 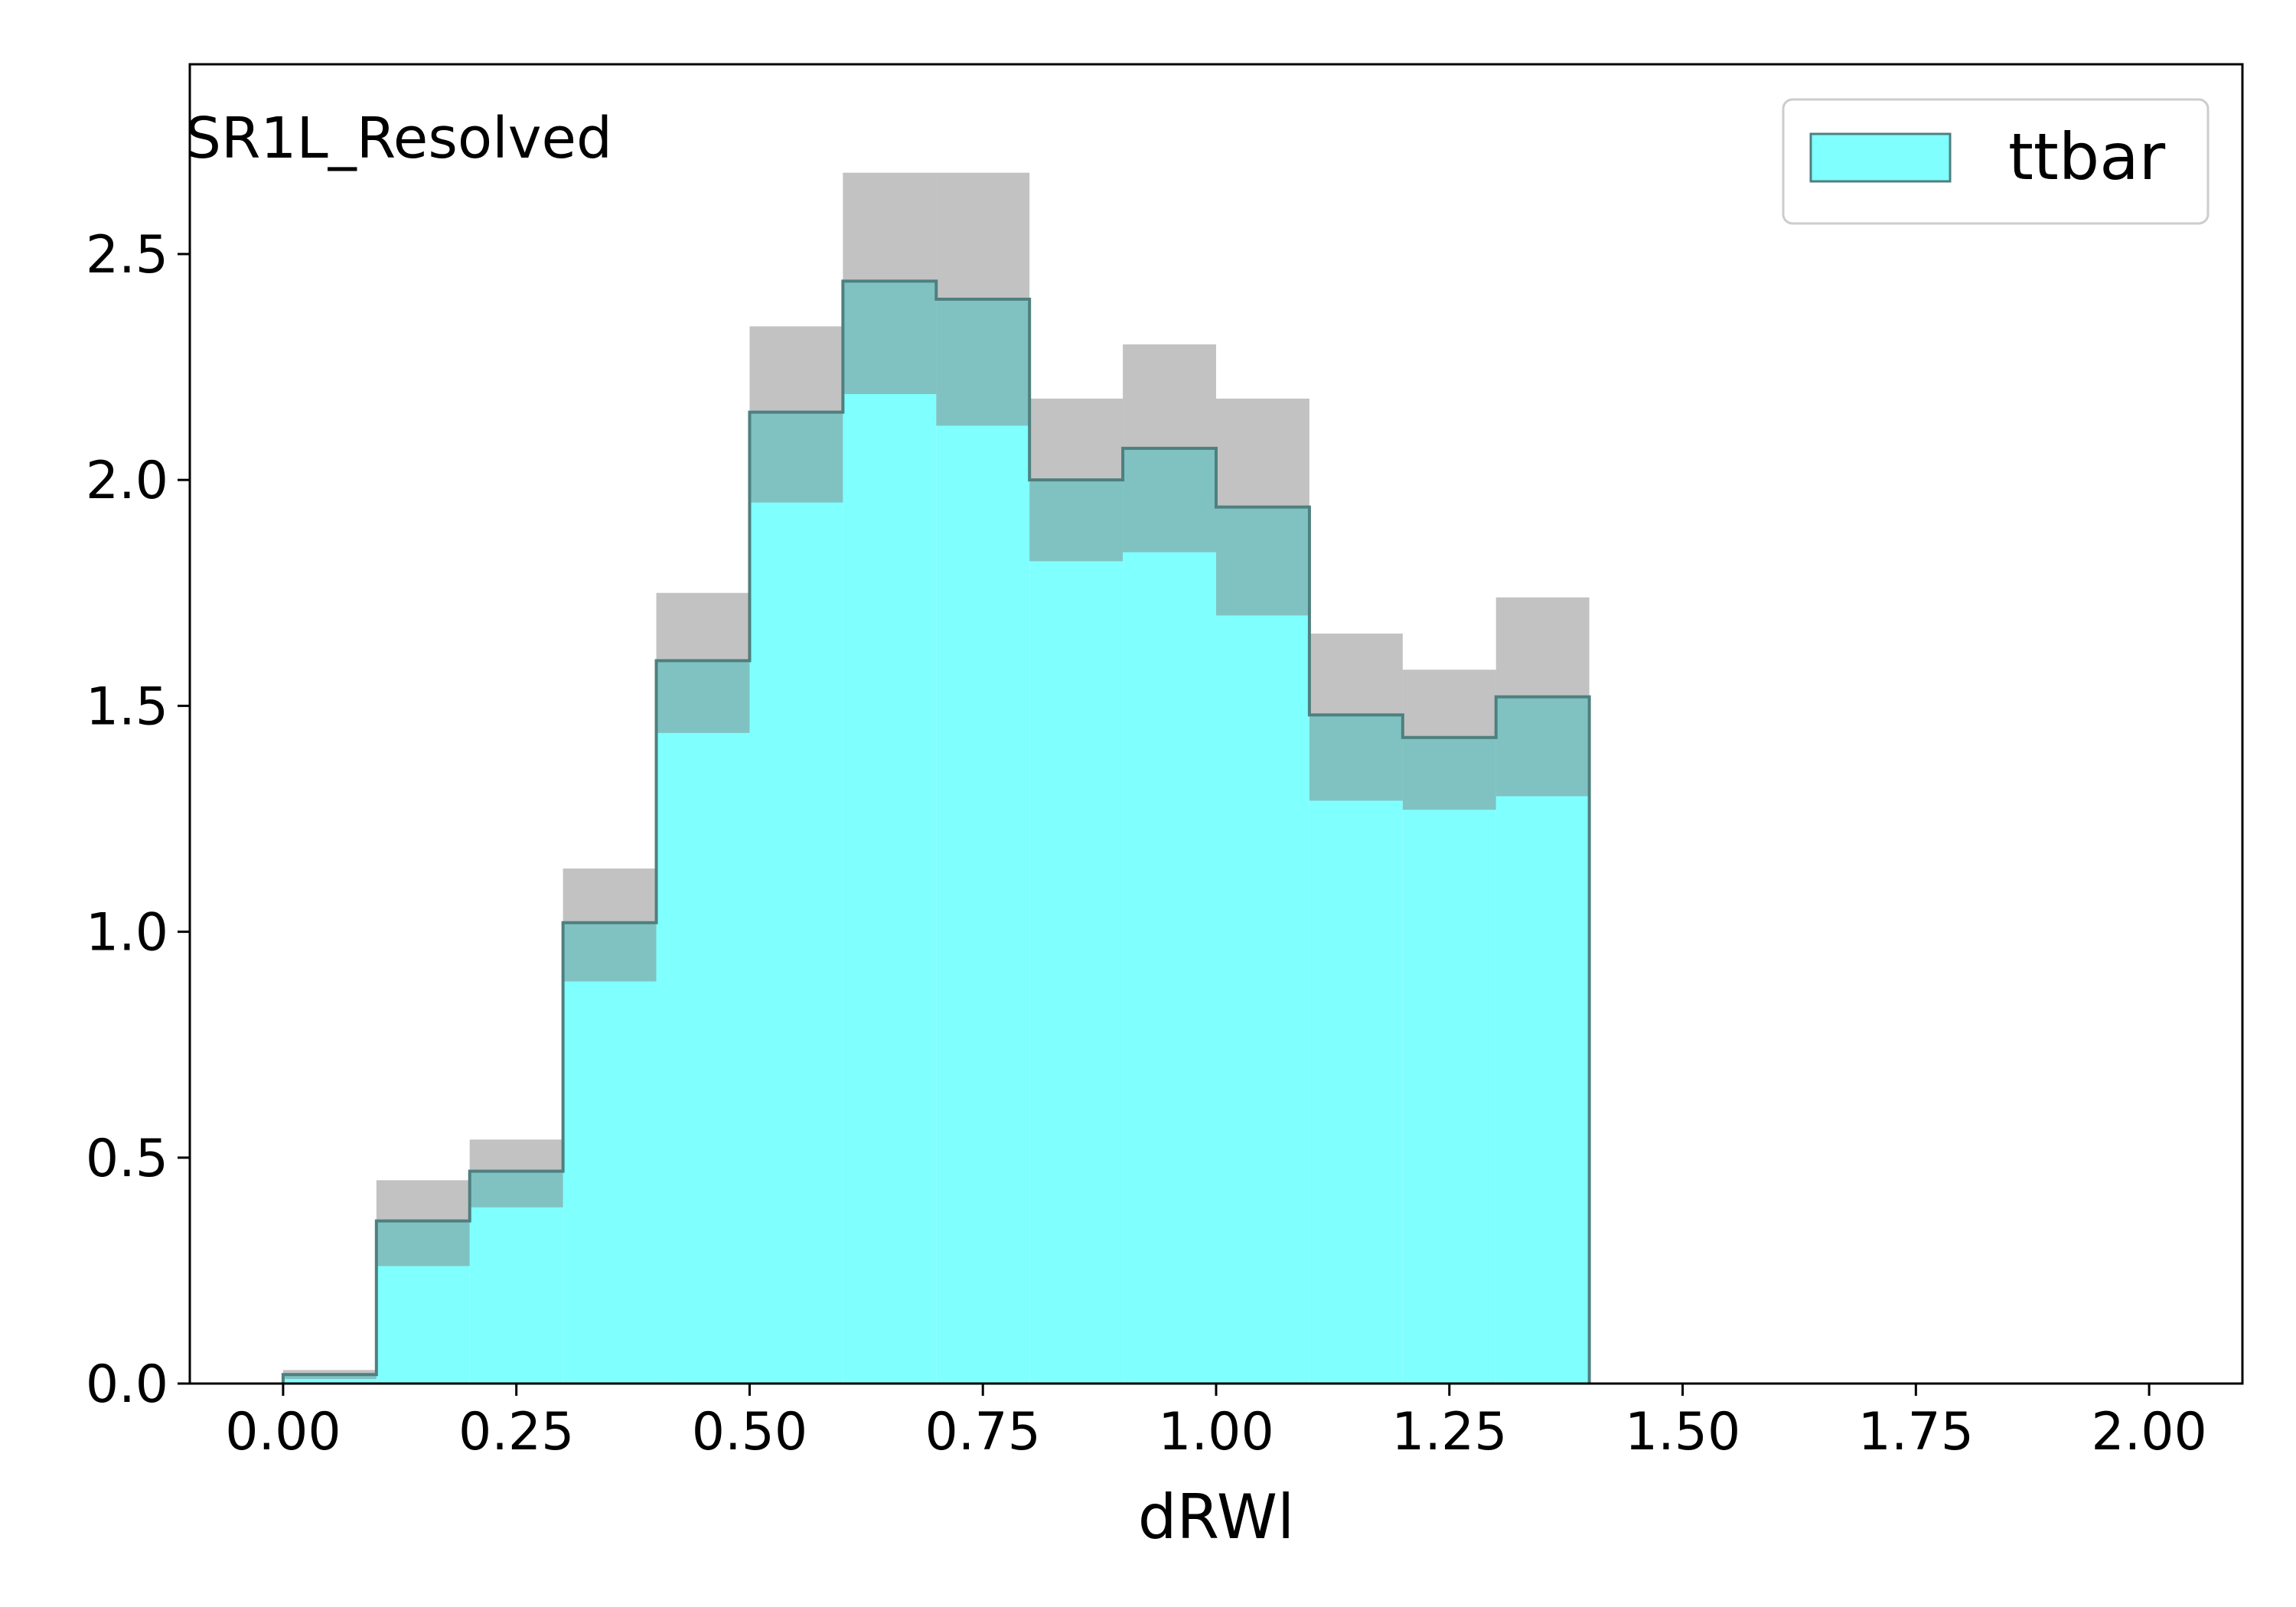 I want to click on x-tick-label: 1.75, so click(x=1916, y=1432).